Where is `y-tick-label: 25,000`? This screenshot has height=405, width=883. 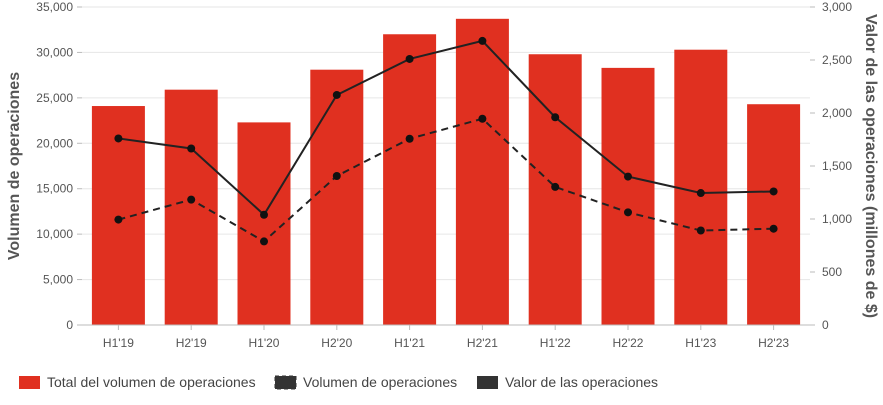
y-tick-label: 25,000 is located at coordinates (54, 98).